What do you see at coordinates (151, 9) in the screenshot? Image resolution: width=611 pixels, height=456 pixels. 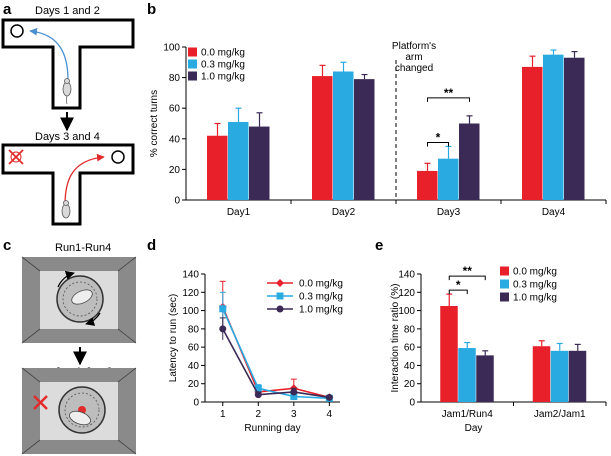 I see `panel-label-b: b` at bounding box center [151, 9].